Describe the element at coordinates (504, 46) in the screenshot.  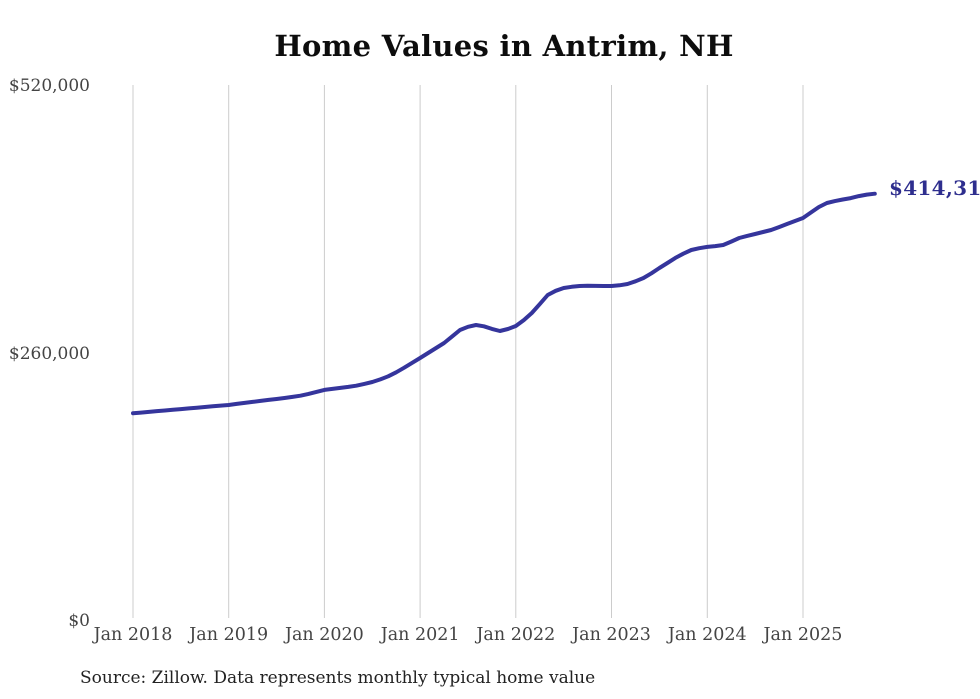
I see `chart-title: Home Values in Antrim, NH` at that location.